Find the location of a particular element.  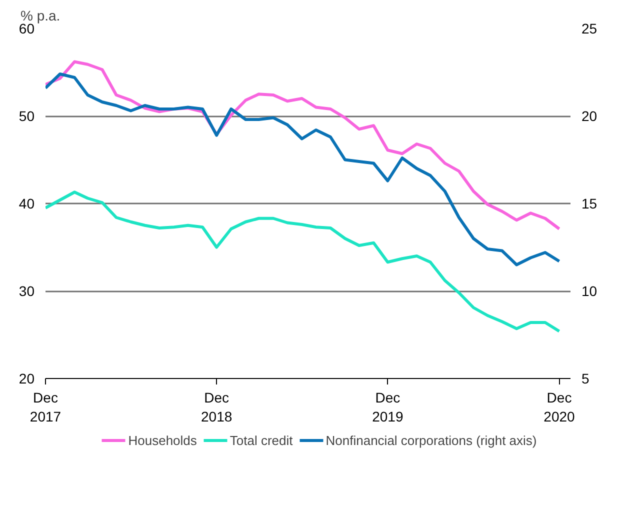

y-axis-title: % p.a. is located at coordinates (40, 16).